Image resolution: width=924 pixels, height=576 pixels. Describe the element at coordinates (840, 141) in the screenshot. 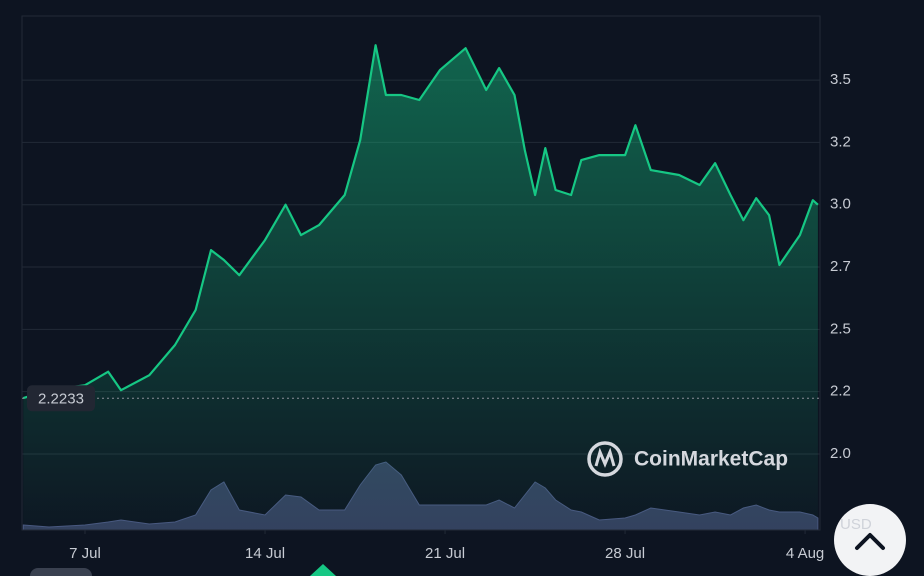

I see `y-tick-label: 3.2` at that location.